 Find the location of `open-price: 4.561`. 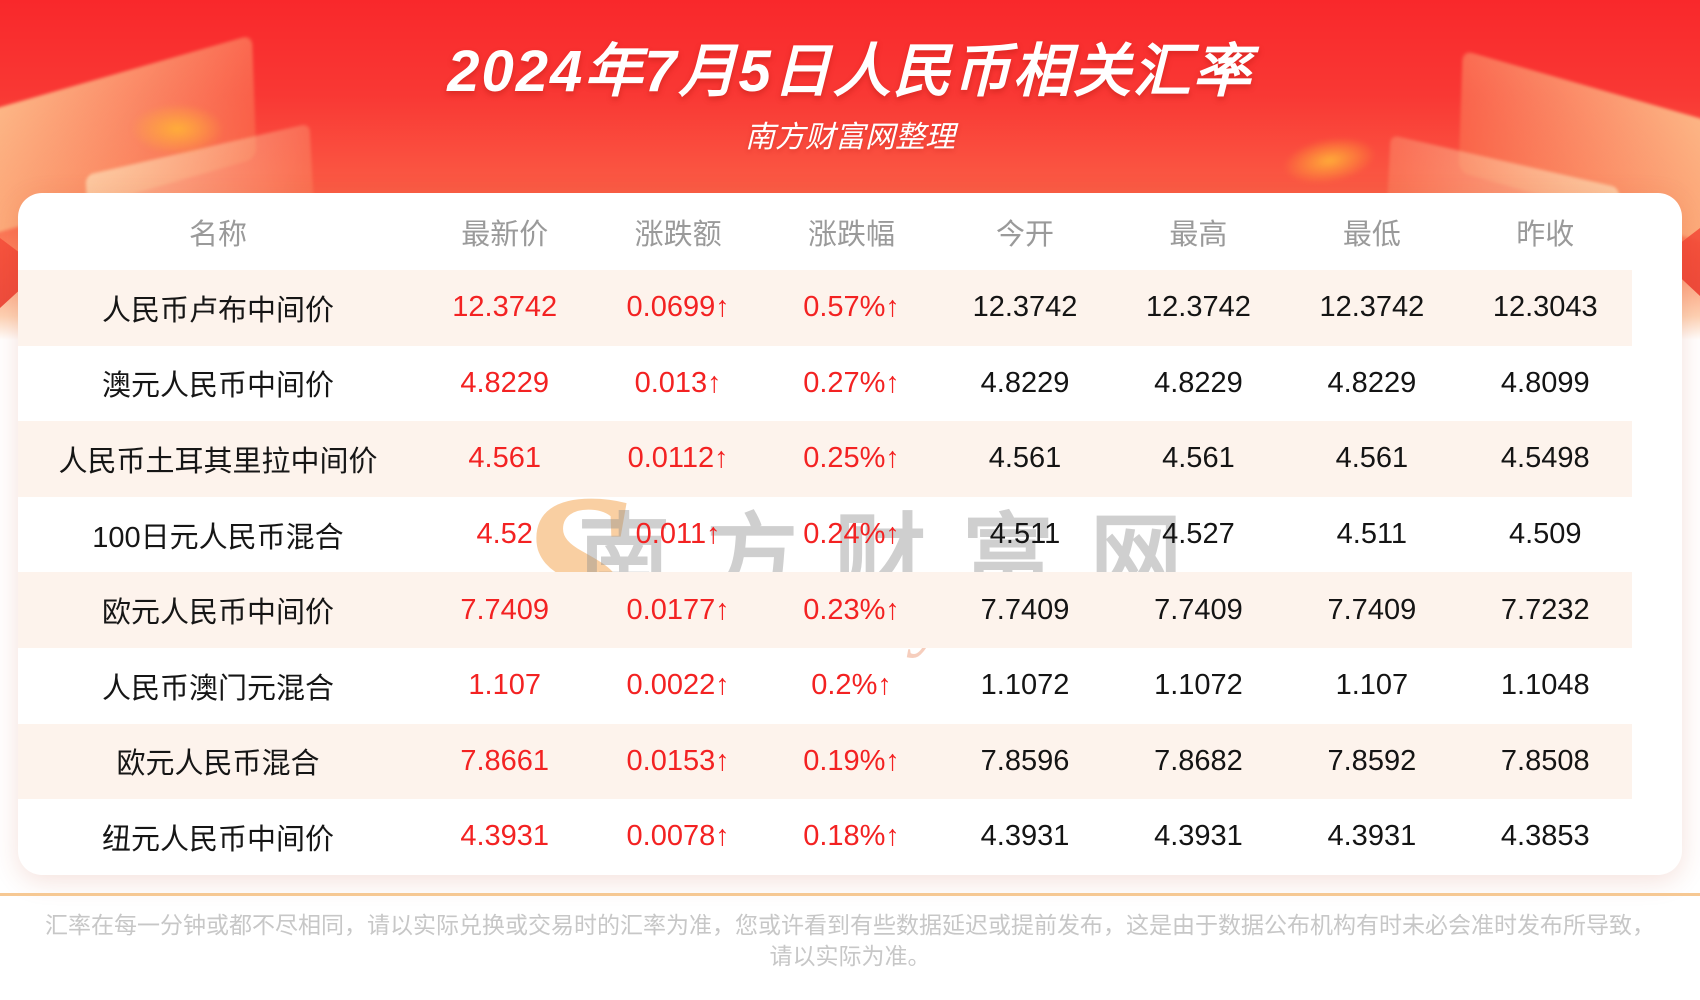

open-price: 4.561 is located at coordinates (1025, 458).